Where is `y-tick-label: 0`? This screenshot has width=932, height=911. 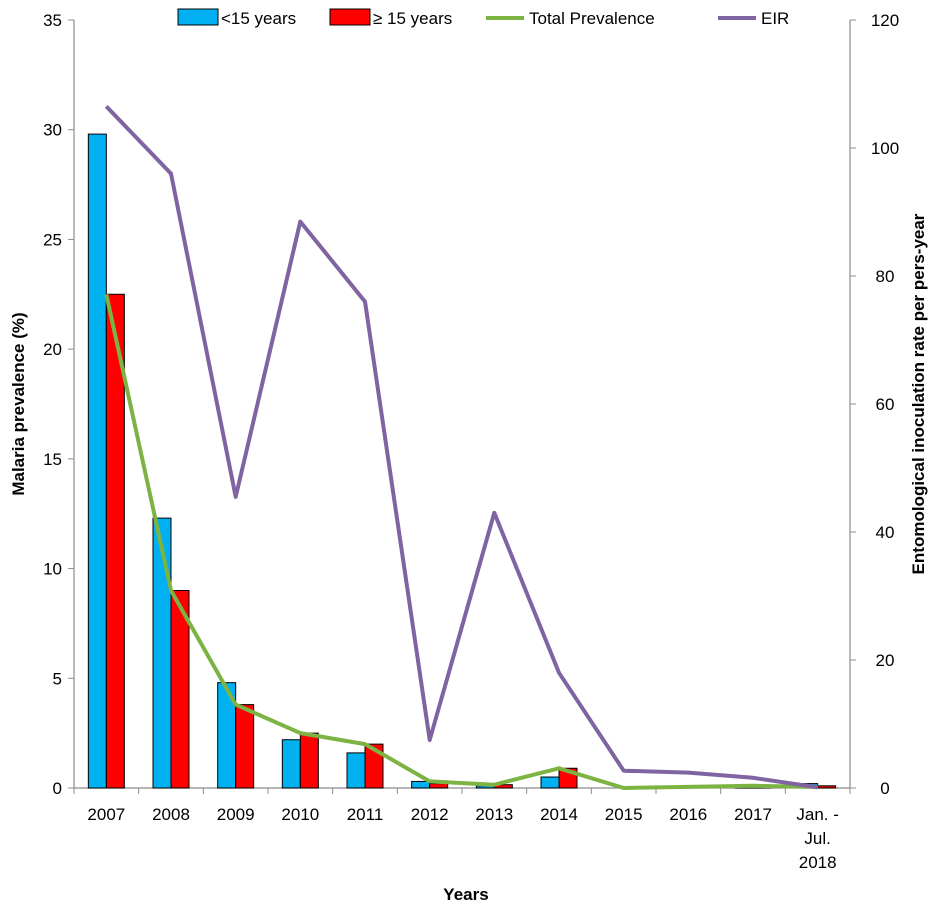
y-tick-label: 0 is located at coordinates (57, 788).